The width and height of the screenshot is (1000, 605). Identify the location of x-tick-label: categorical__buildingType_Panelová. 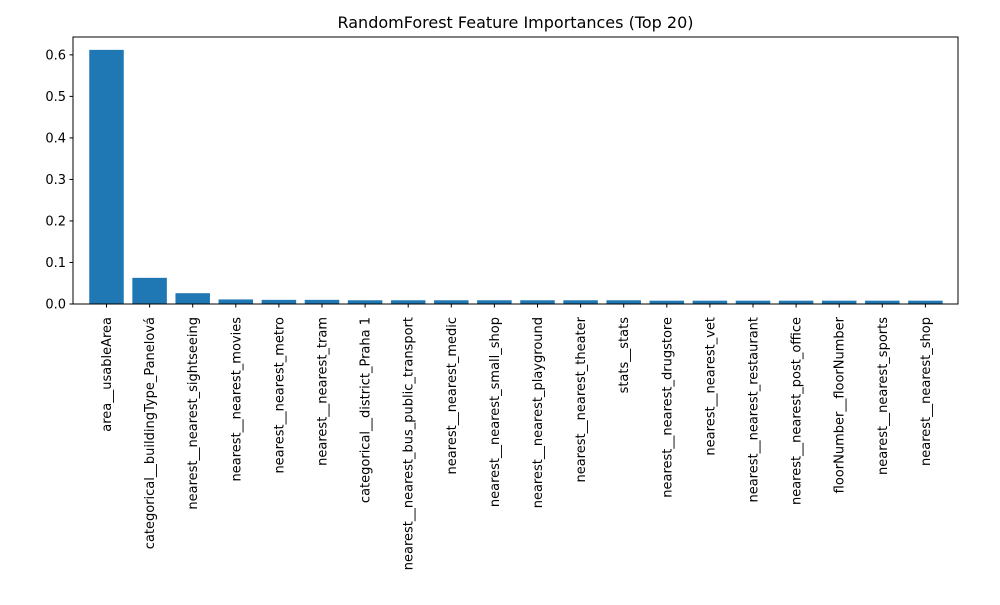
(150, 433).